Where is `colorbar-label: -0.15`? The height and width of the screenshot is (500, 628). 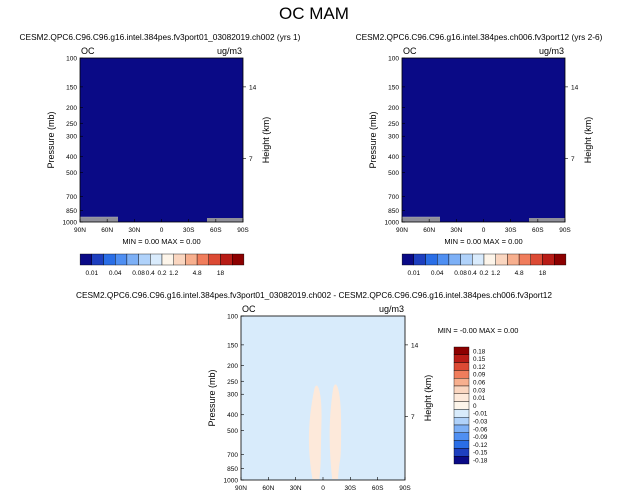 colorbar-label: -0.15 is located at coordinates (480, 453).